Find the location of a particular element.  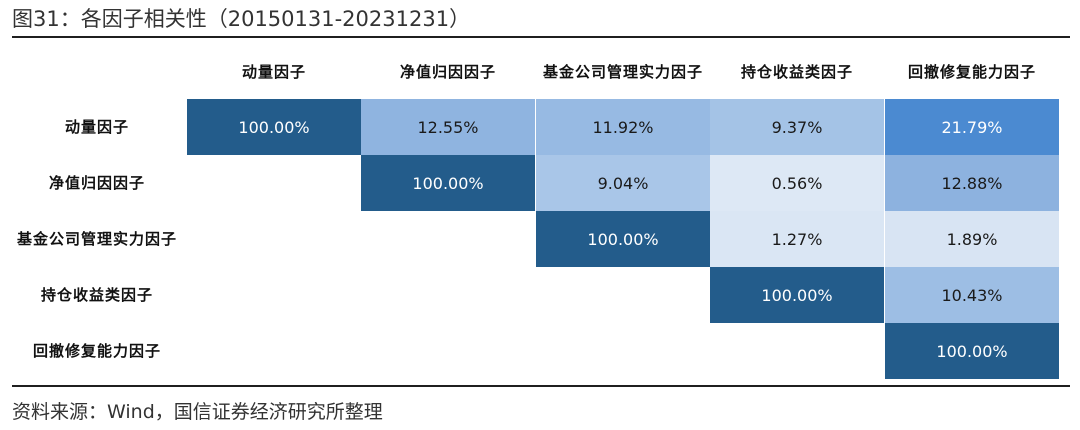

column-header: 基金公司管理实力 因子 is located at coordinates (623, 72).